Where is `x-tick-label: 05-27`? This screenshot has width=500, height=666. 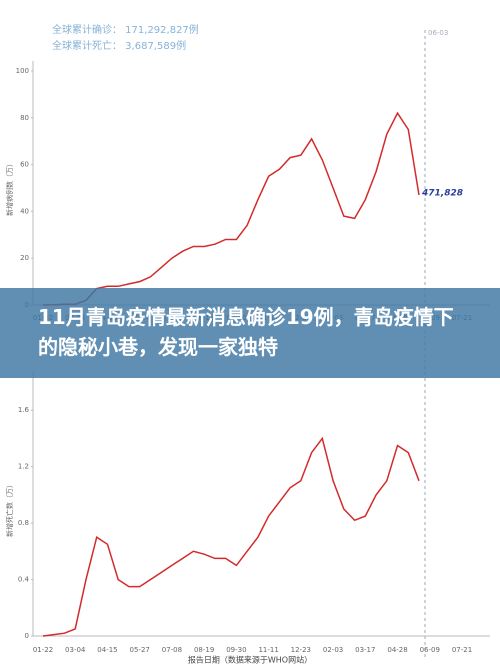
x-tick-label: 05-27 is located at coordinates (140, 650).